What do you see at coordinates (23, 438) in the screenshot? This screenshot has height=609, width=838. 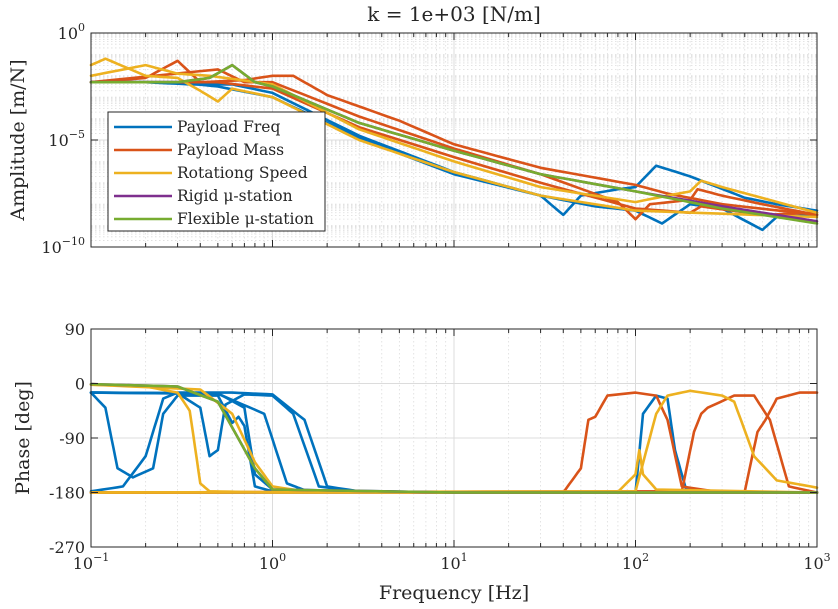 I see `phase-ylabel: Phase [deg]` at bounding box center [23, 438].